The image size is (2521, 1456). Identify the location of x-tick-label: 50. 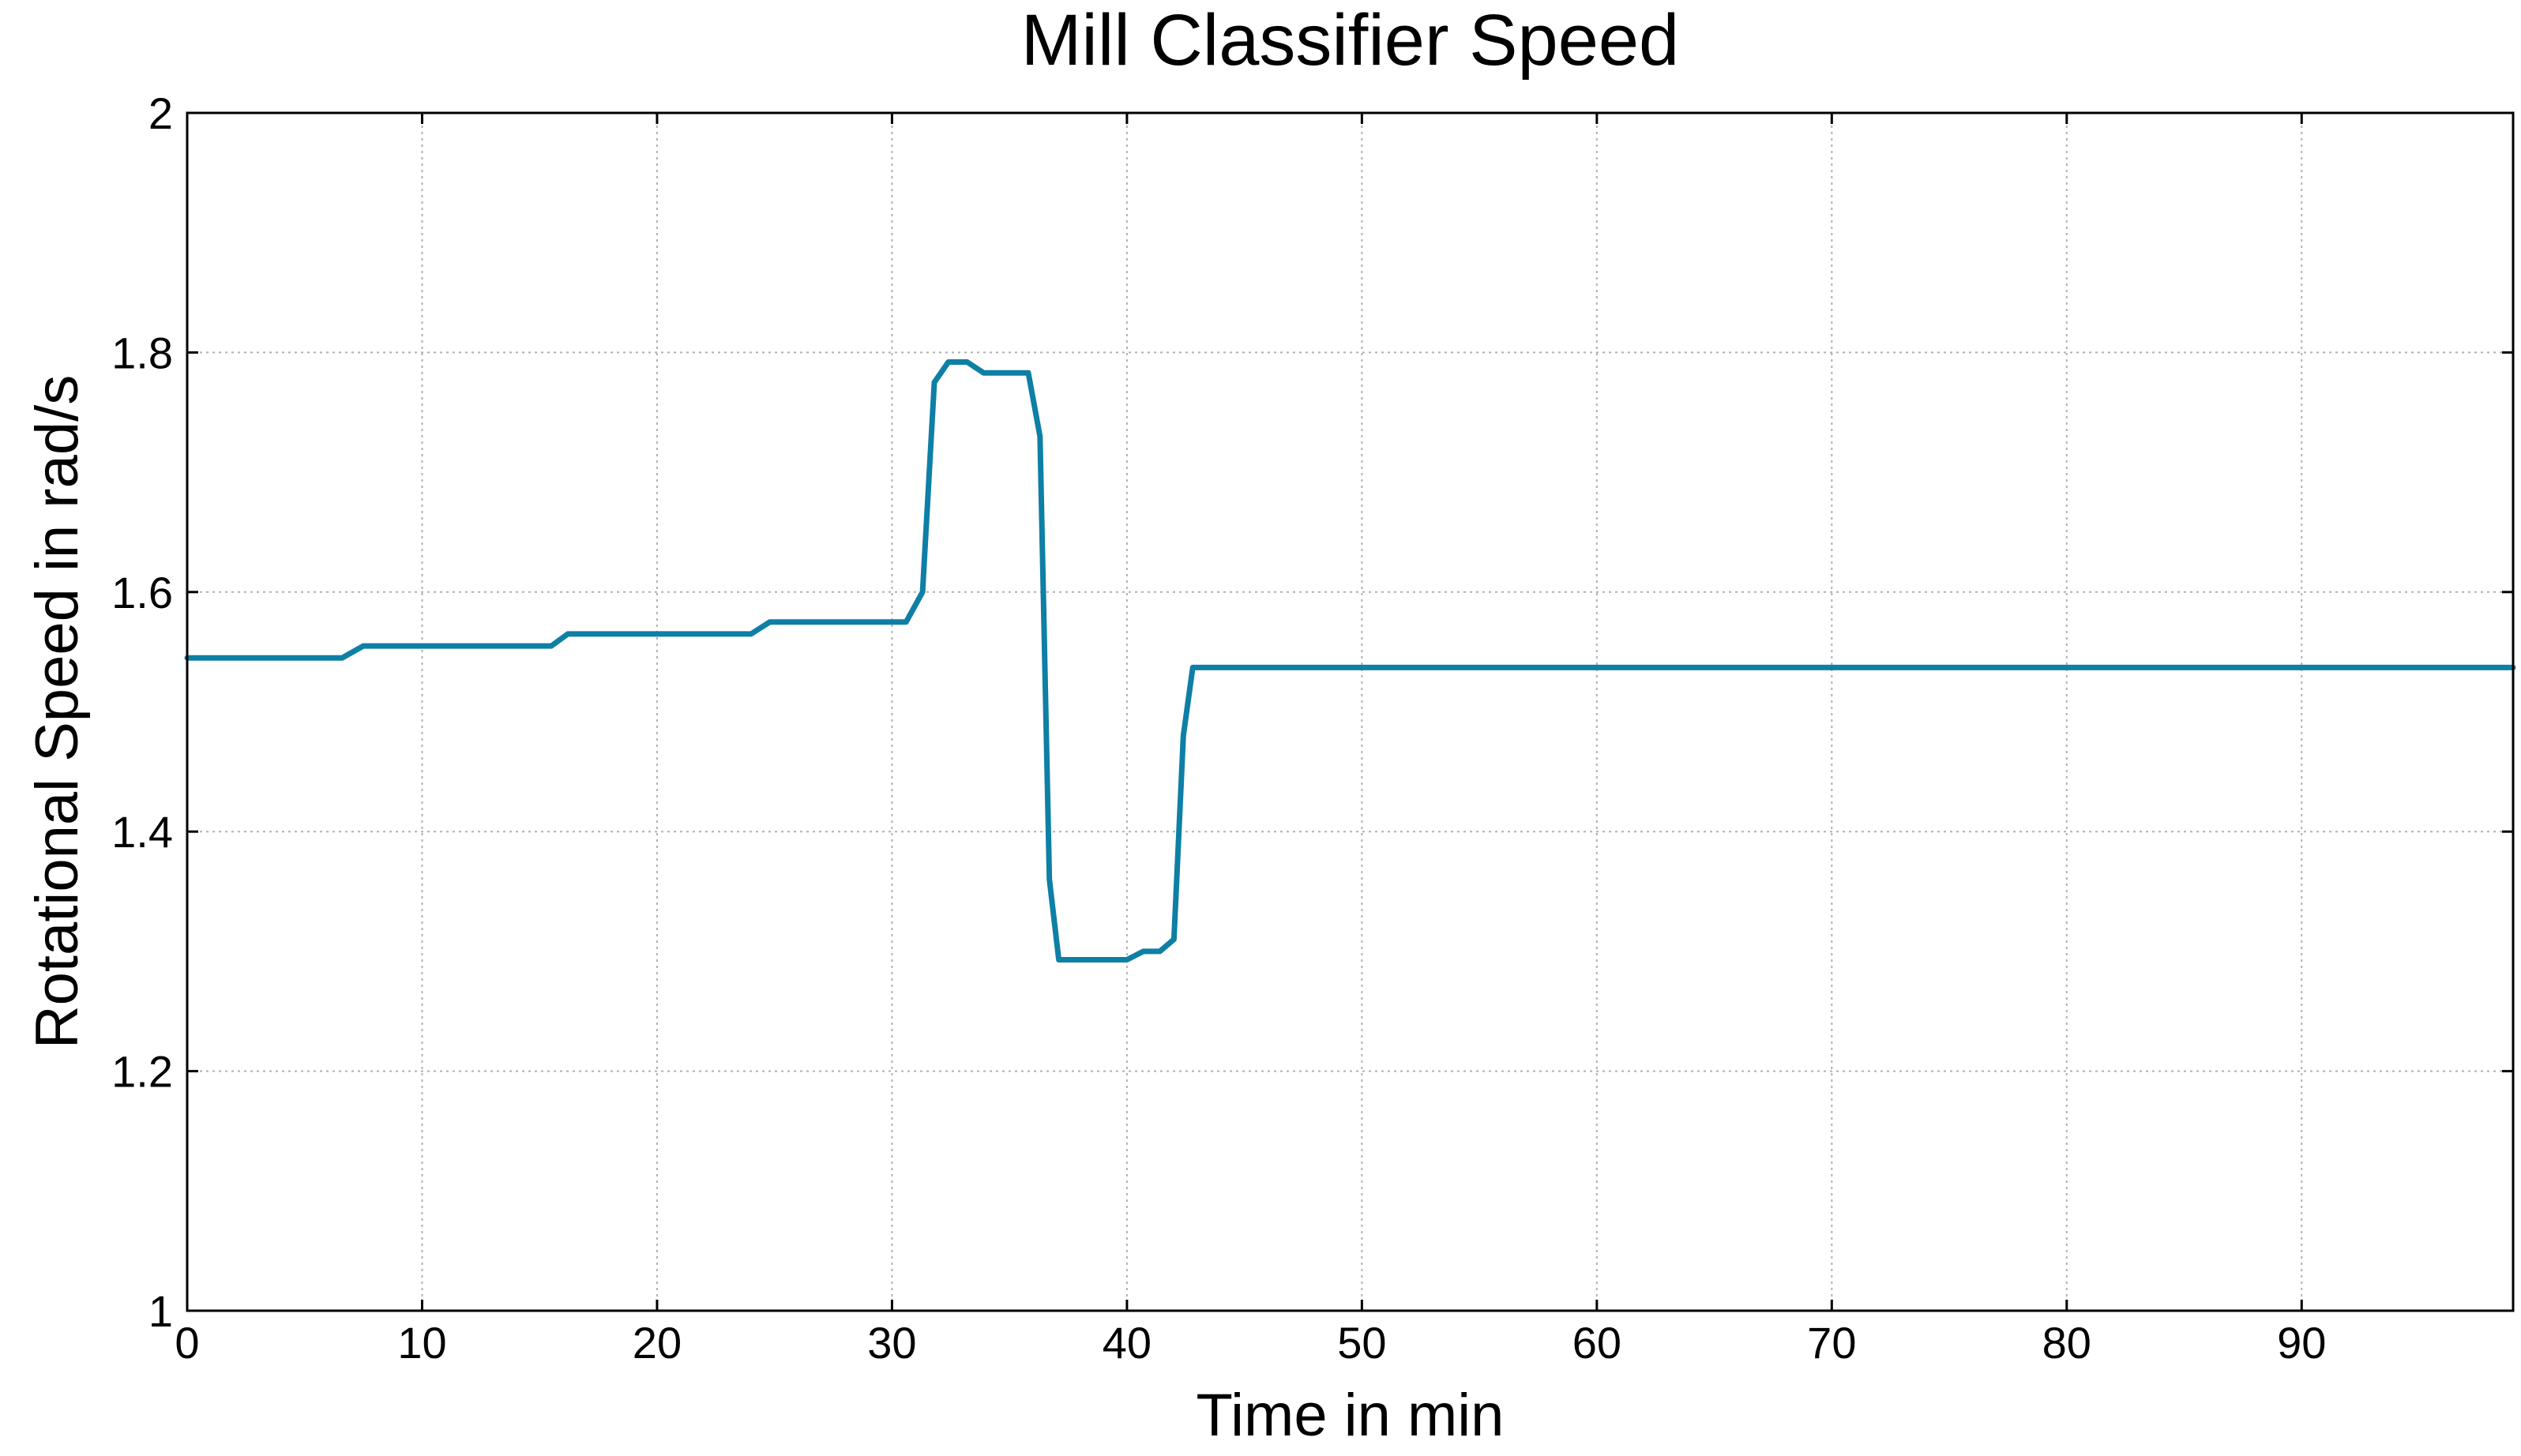
(1361, 1343).